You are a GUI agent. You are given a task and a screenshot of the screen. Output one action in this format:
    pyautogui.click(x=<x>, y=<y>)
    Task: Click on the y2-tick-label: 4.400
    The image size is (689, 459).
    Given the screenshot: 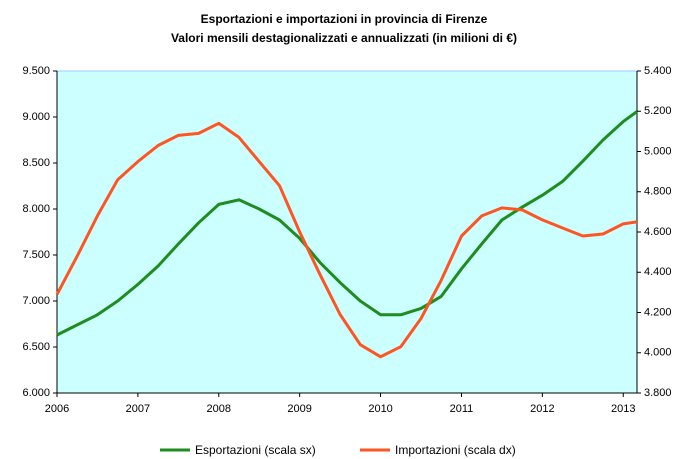 What is the action you would take?
    pyautogui.click(x=658, y=272)
    